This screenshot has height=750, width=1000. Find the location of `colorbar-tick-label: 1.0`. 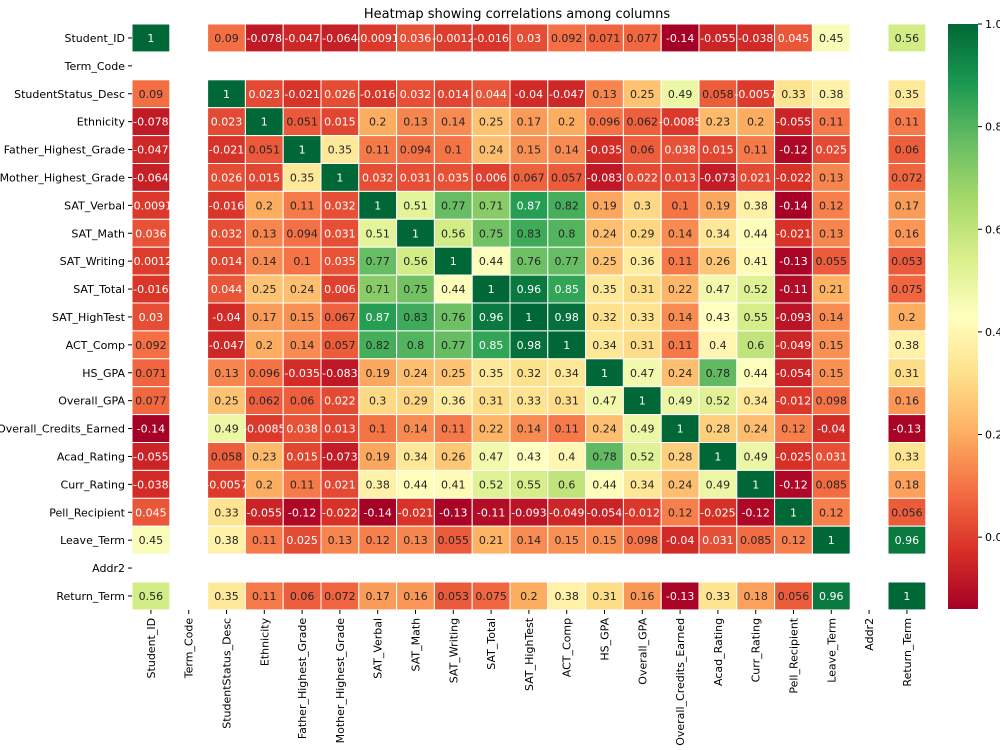

colorbar-tick-label: 1.0 is located at coordinates (992, 24).